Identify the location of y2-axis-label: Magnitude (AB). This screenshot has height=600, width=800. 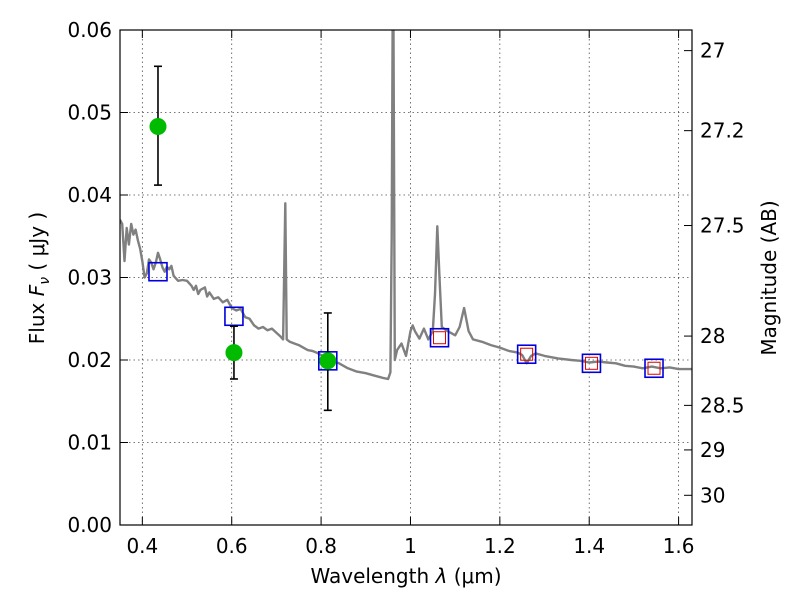
(769, 277).